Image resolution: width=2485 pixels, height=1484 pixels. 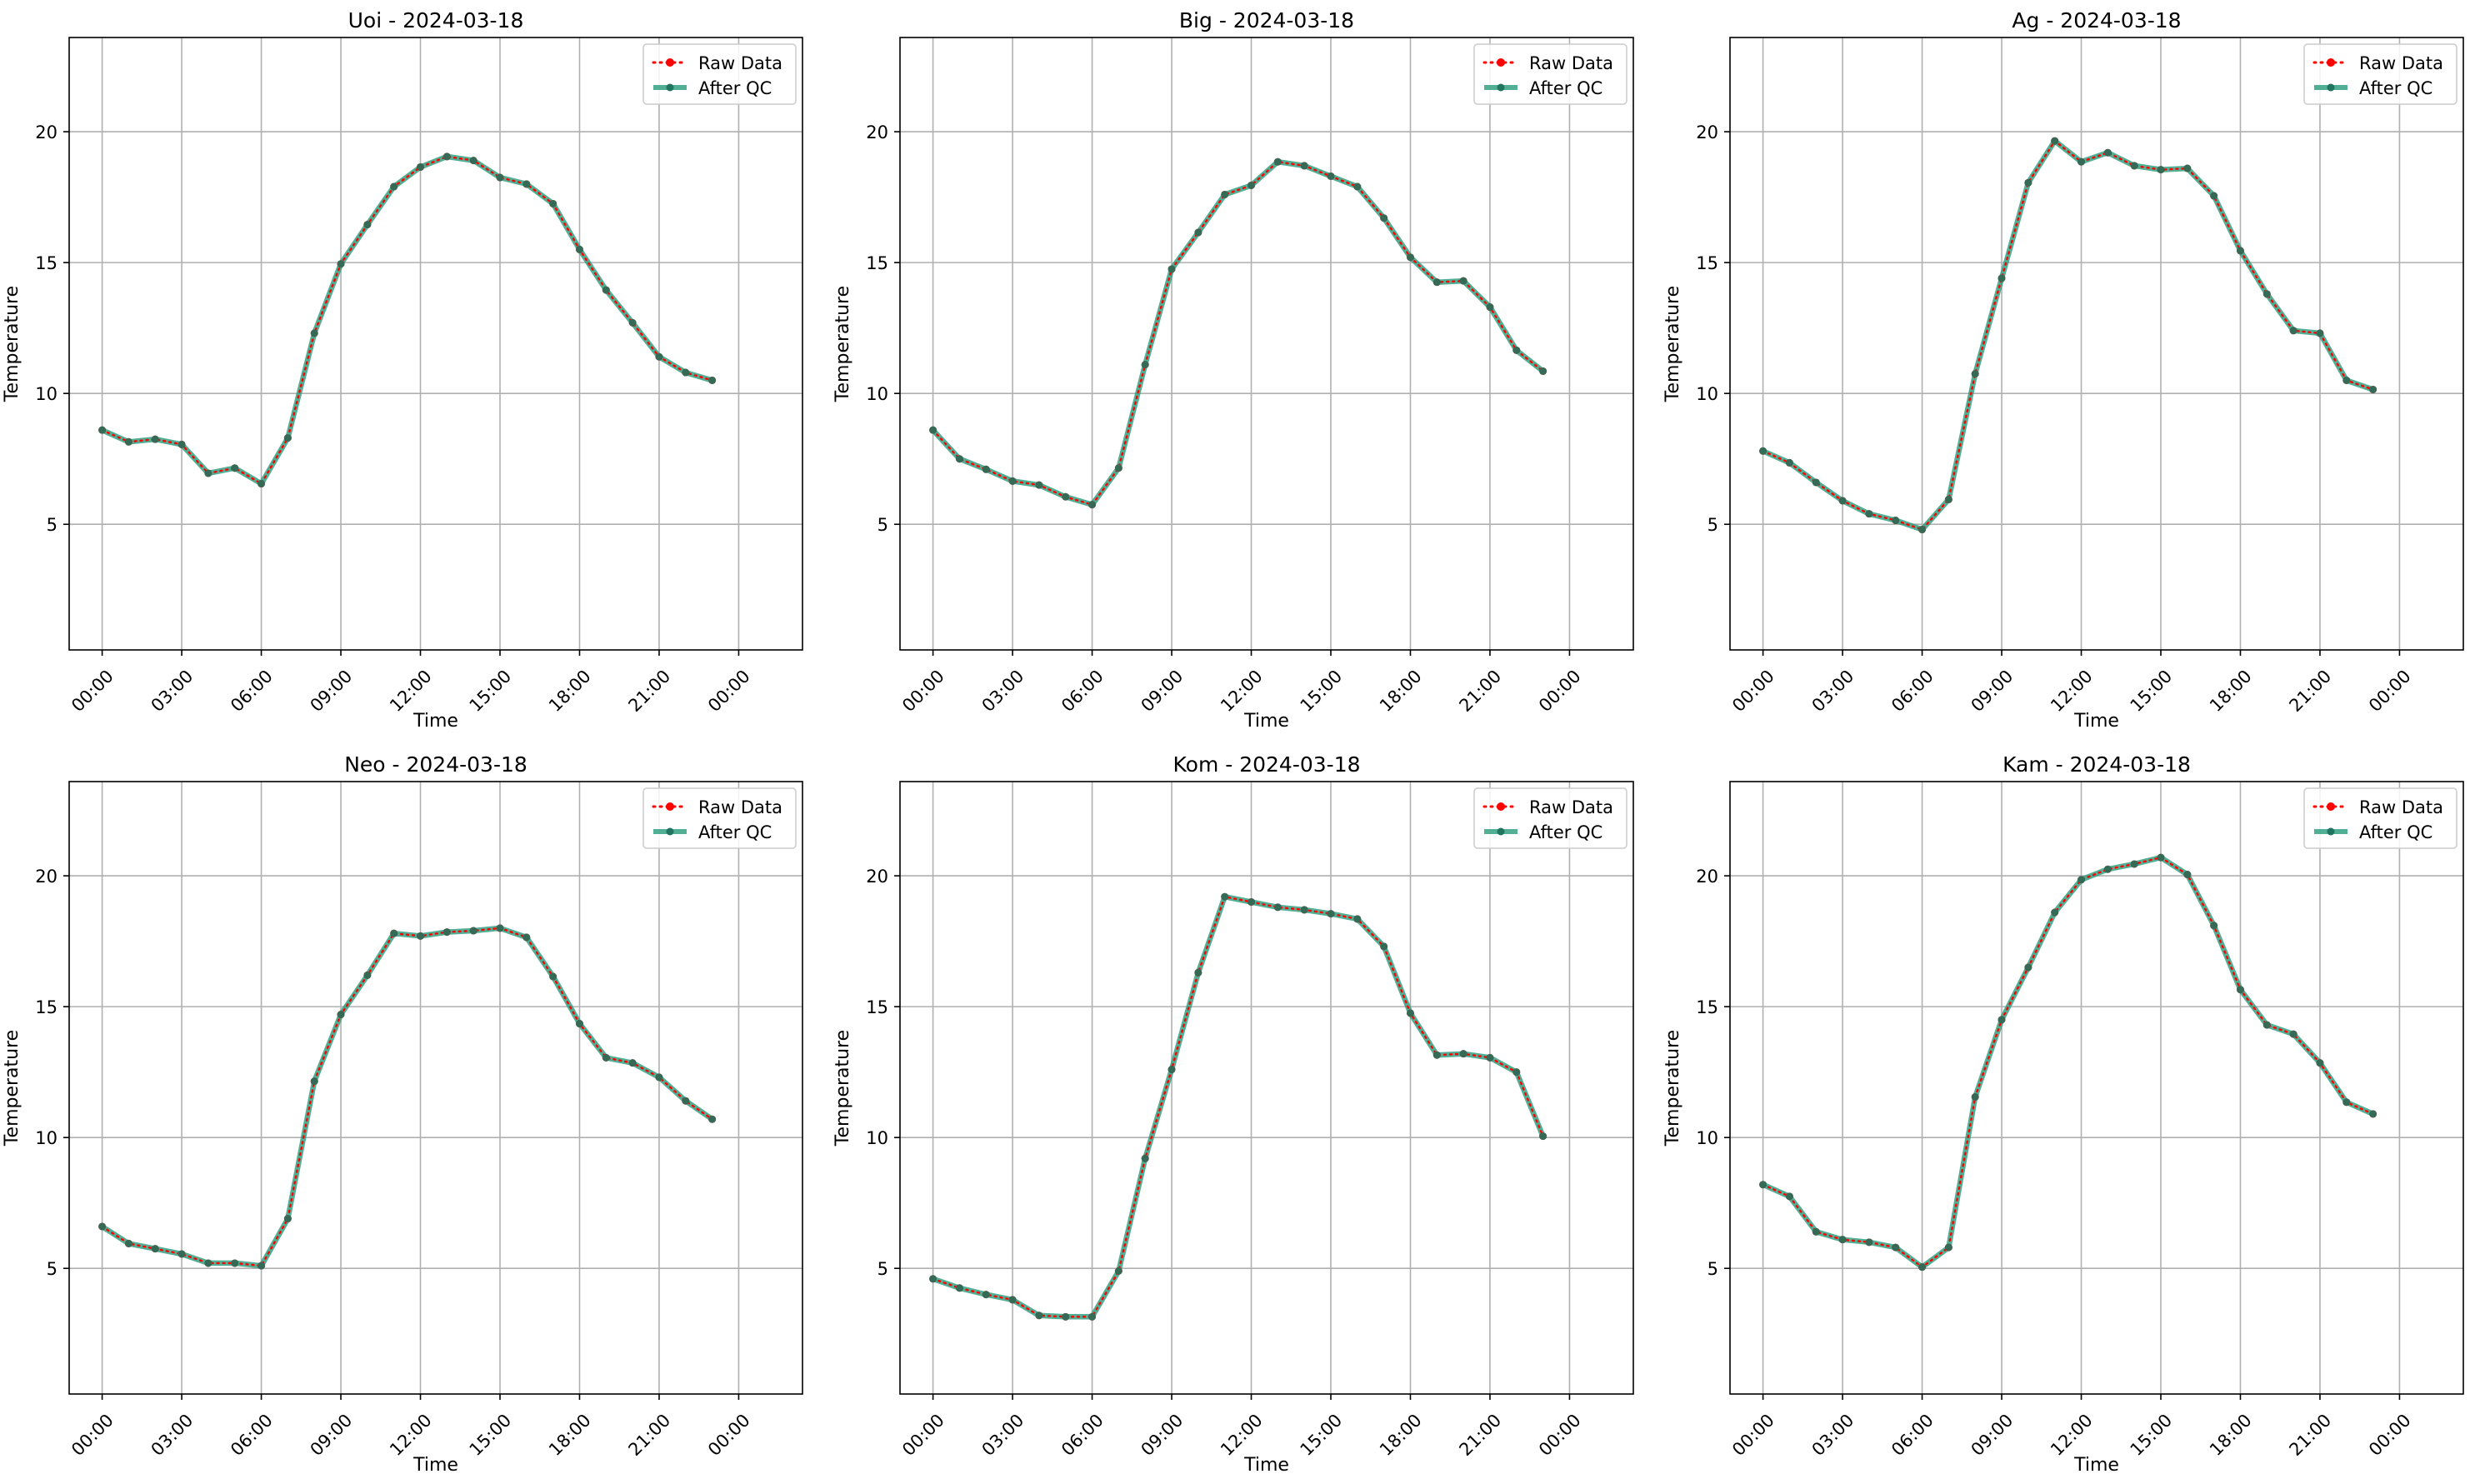 What do you see at coordinates (735, 88) in the screenshot?
I see `legend-label-after-qc: After QC` at bounding box center [735, 88].